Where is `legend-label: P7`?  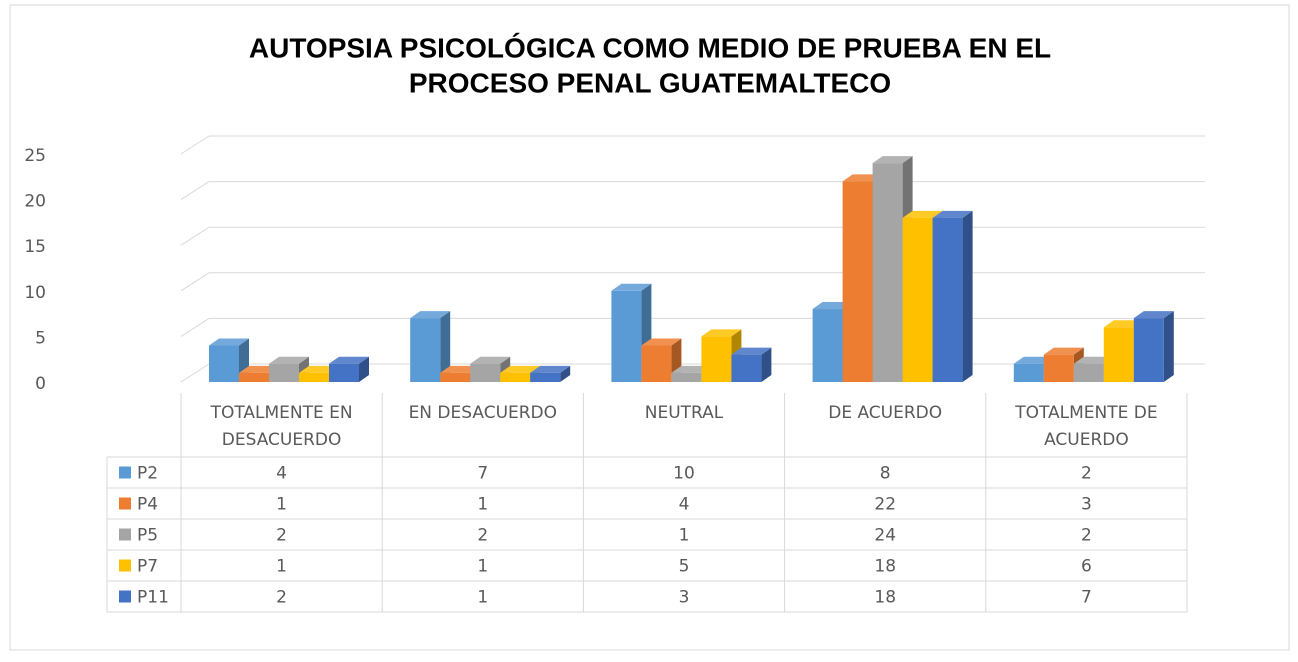
legend-label: P7 is located at coordinates (147, 567).